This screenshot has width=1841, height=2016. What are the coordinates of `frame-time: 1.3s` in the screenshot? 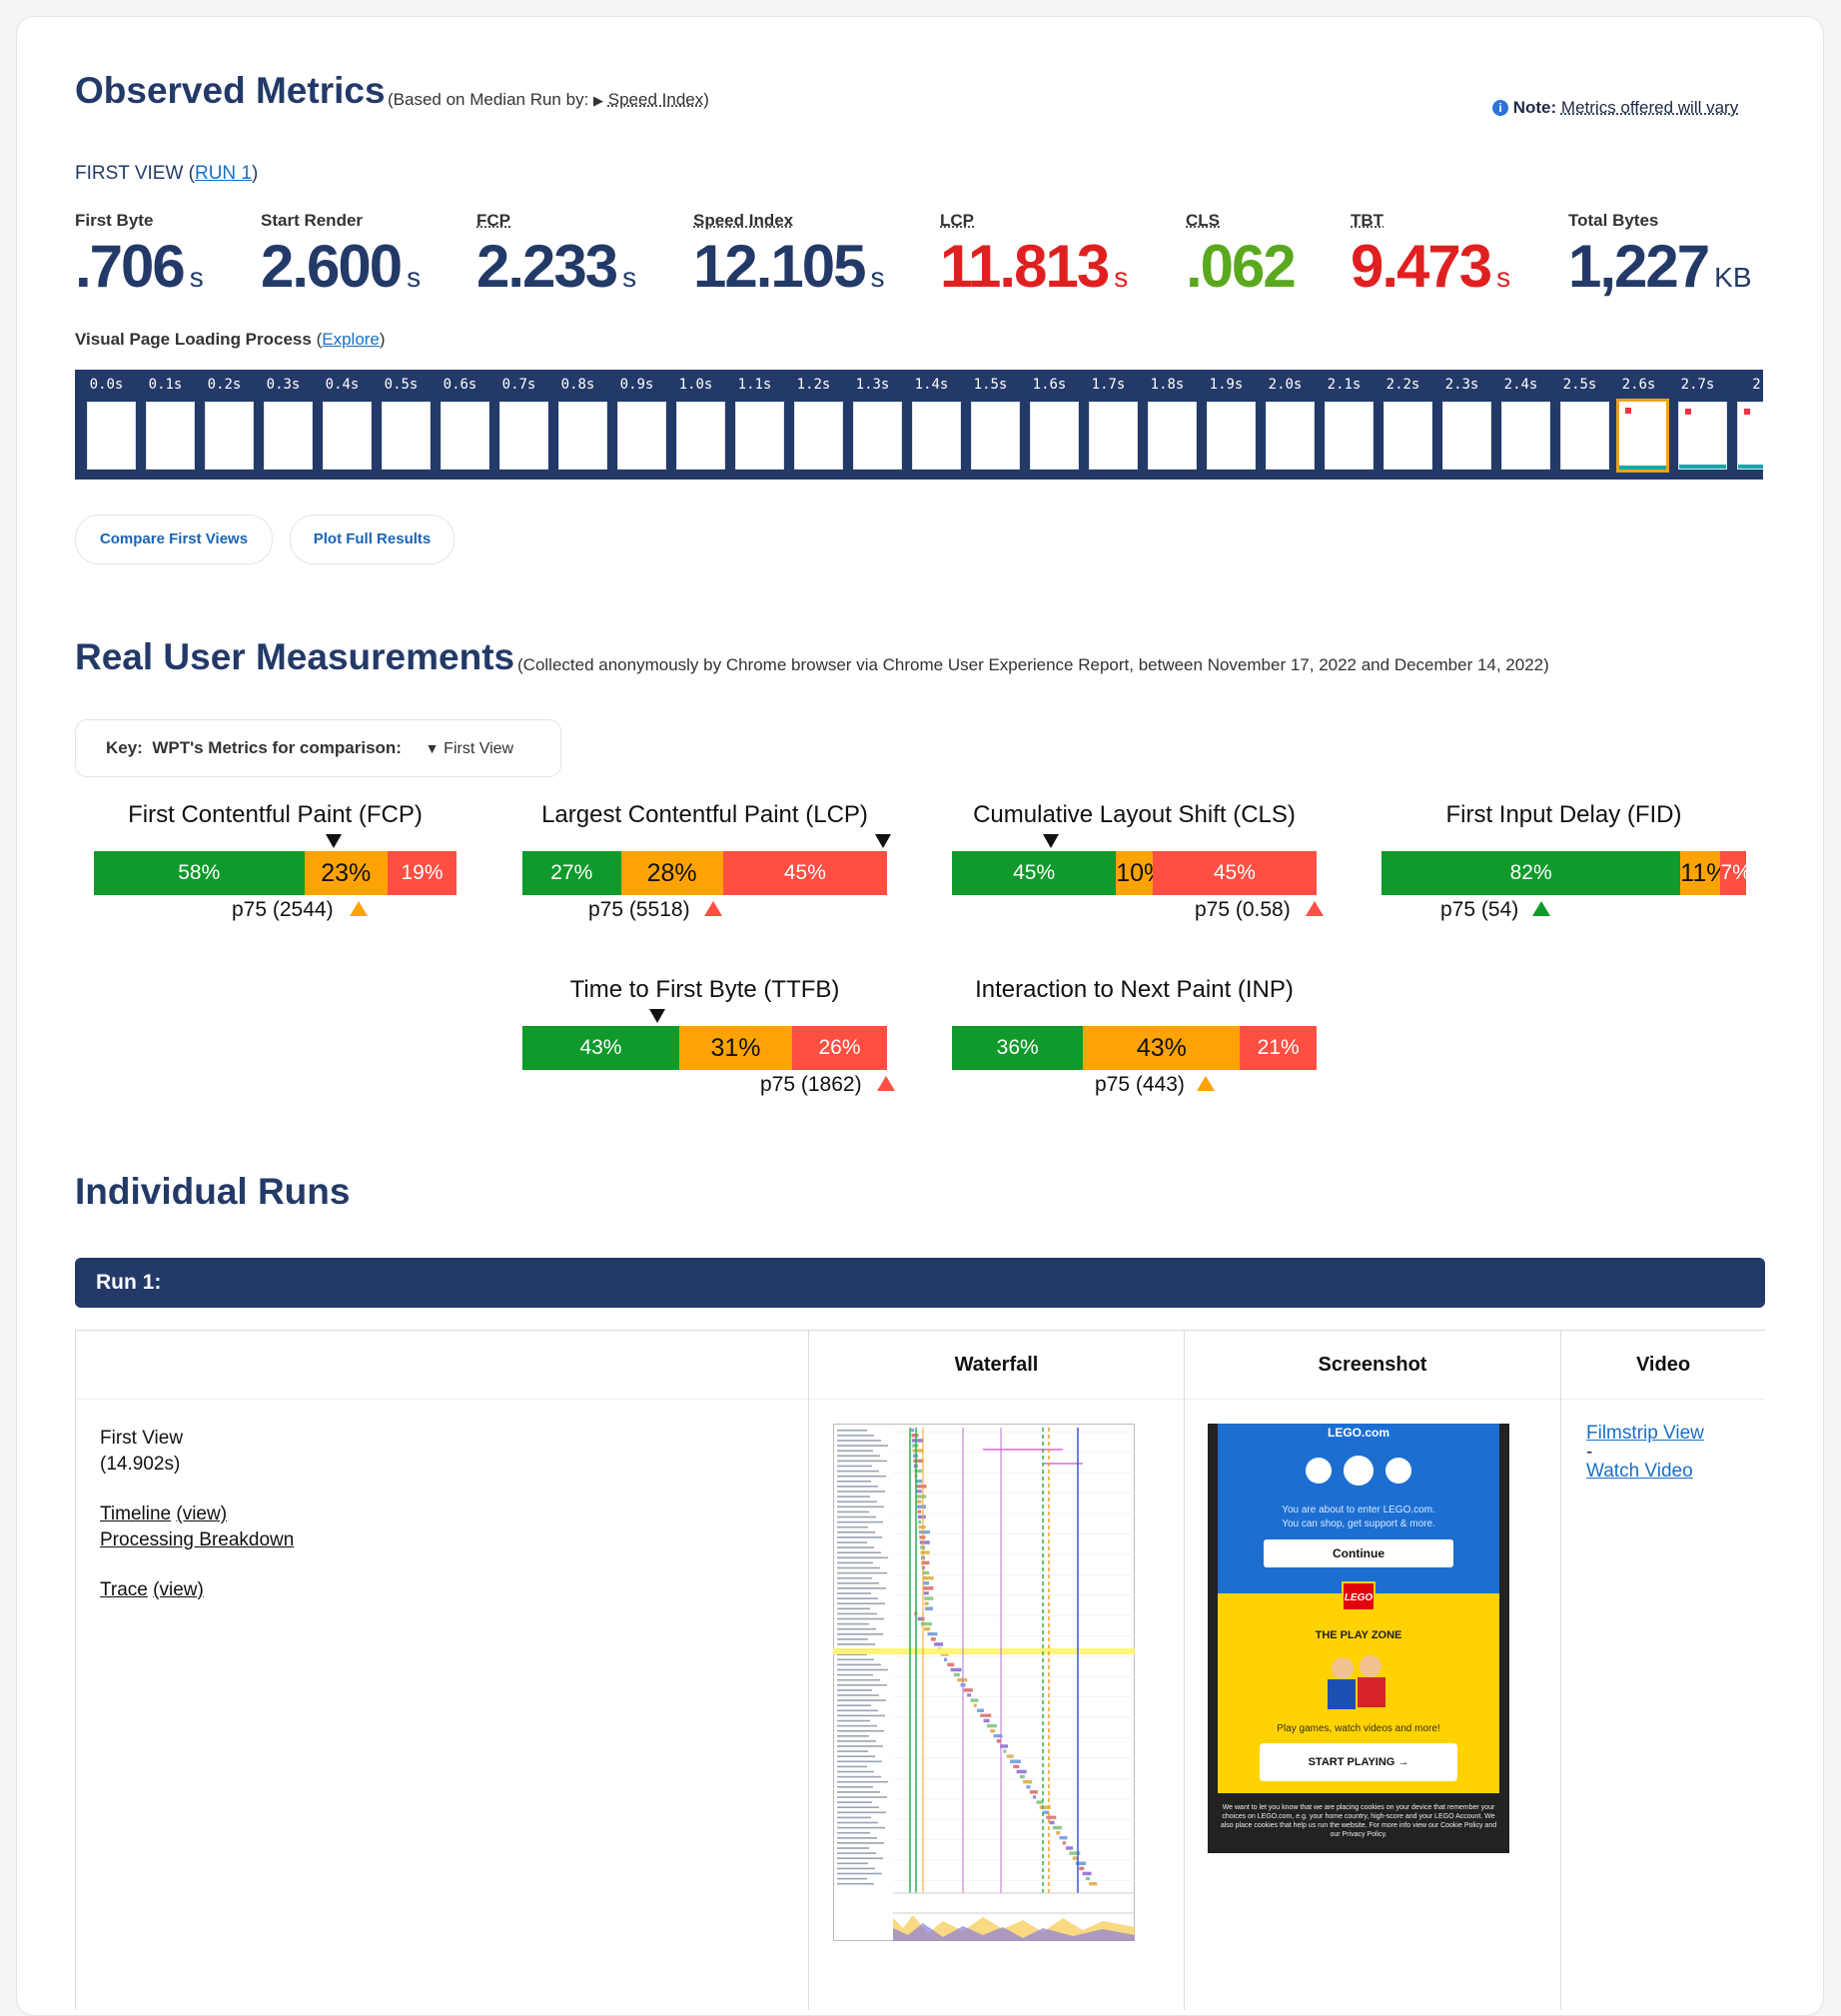 It's located at (872, 385).